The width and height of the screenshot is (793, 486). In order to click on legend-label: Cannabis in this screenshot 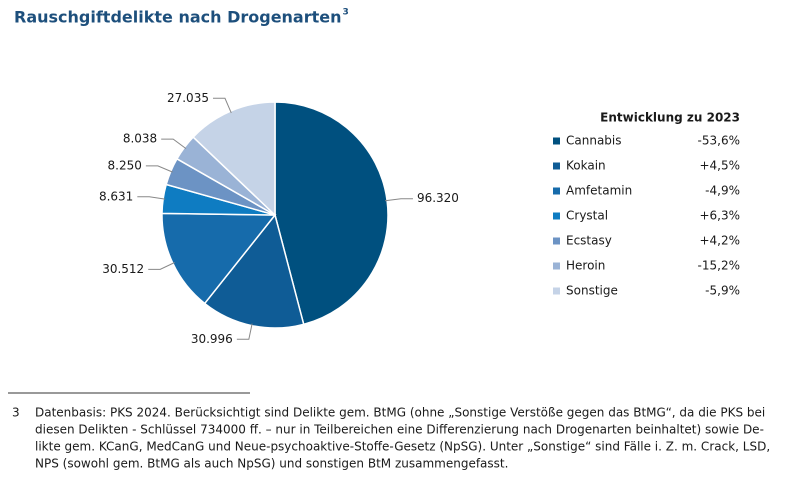, I will do `click(594, 141)`.